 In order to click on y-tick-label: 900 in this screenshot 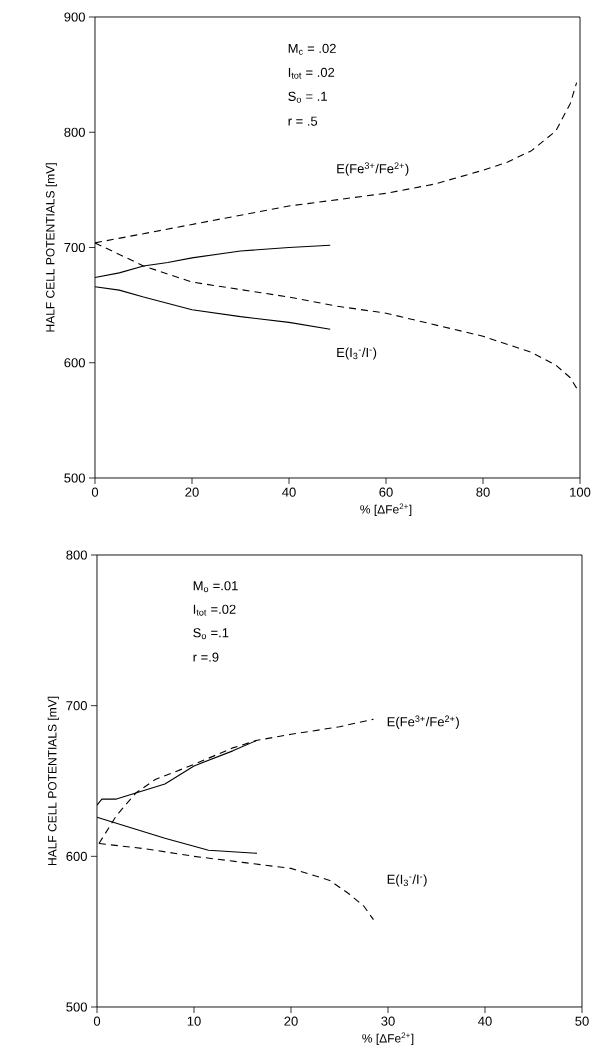, I will do `click(74, 17)`.